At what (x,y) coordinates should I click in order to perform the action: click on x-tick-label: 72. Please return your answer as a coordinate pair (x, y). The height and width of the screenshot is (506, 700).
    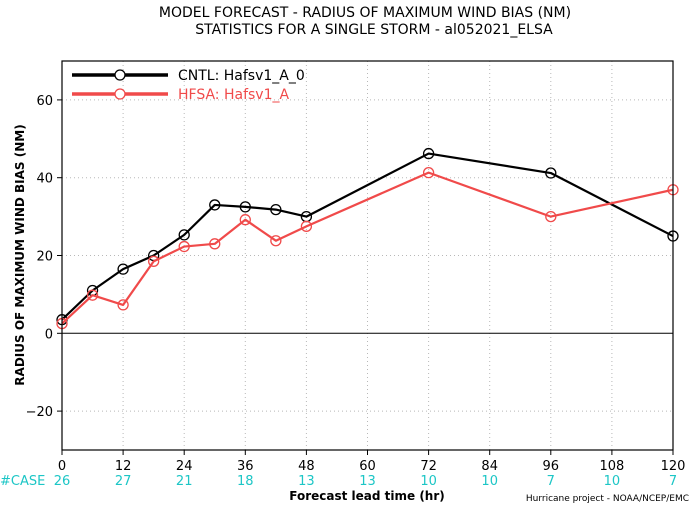
    Looking at the image, I should click on (428, 466).